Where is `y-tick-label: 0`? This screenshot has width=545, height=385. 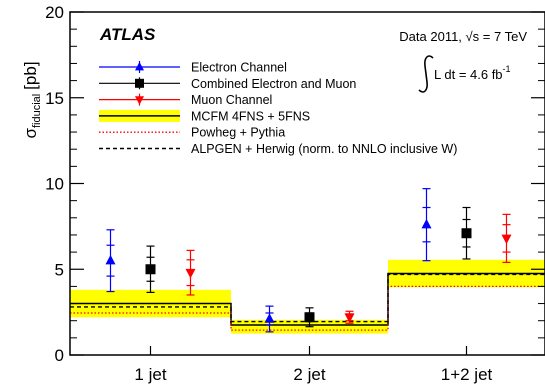
y-tick-label: 0 is located at coordinates (59, 355).